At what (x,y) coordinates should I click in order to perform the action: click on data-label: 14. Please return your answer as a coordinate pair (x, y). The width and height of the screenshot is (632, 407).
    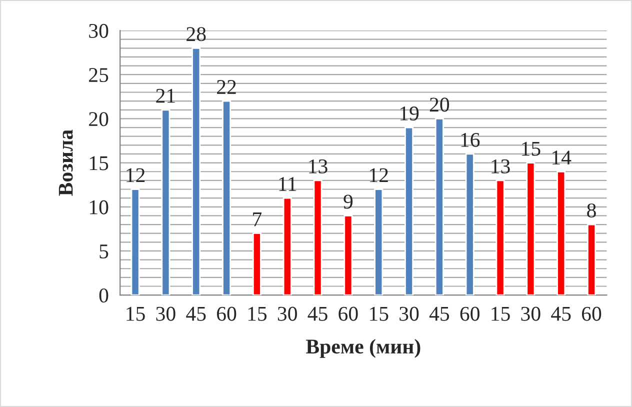
    Looking at the image, I should click on (562, 157).